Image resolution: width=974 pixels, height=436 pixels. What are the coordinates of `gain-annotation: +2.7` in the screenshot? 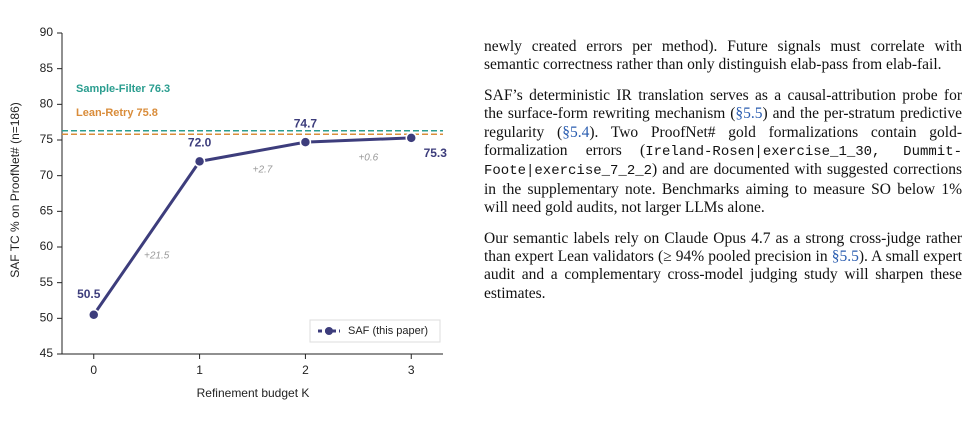 It's located at (263, 169).